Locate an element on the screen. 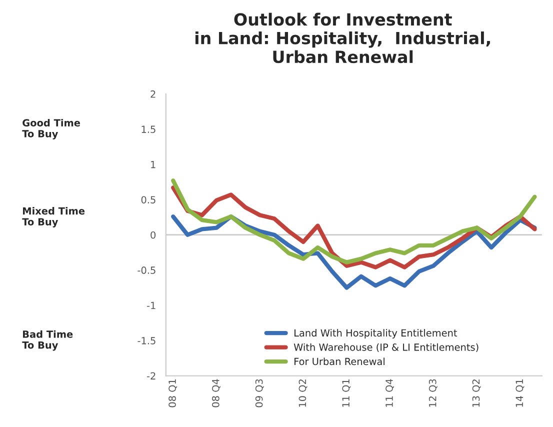 The height and width of the screenshot is (427, 553). x-tick-label: 08 Q1 is located at coordinates (173, 393).